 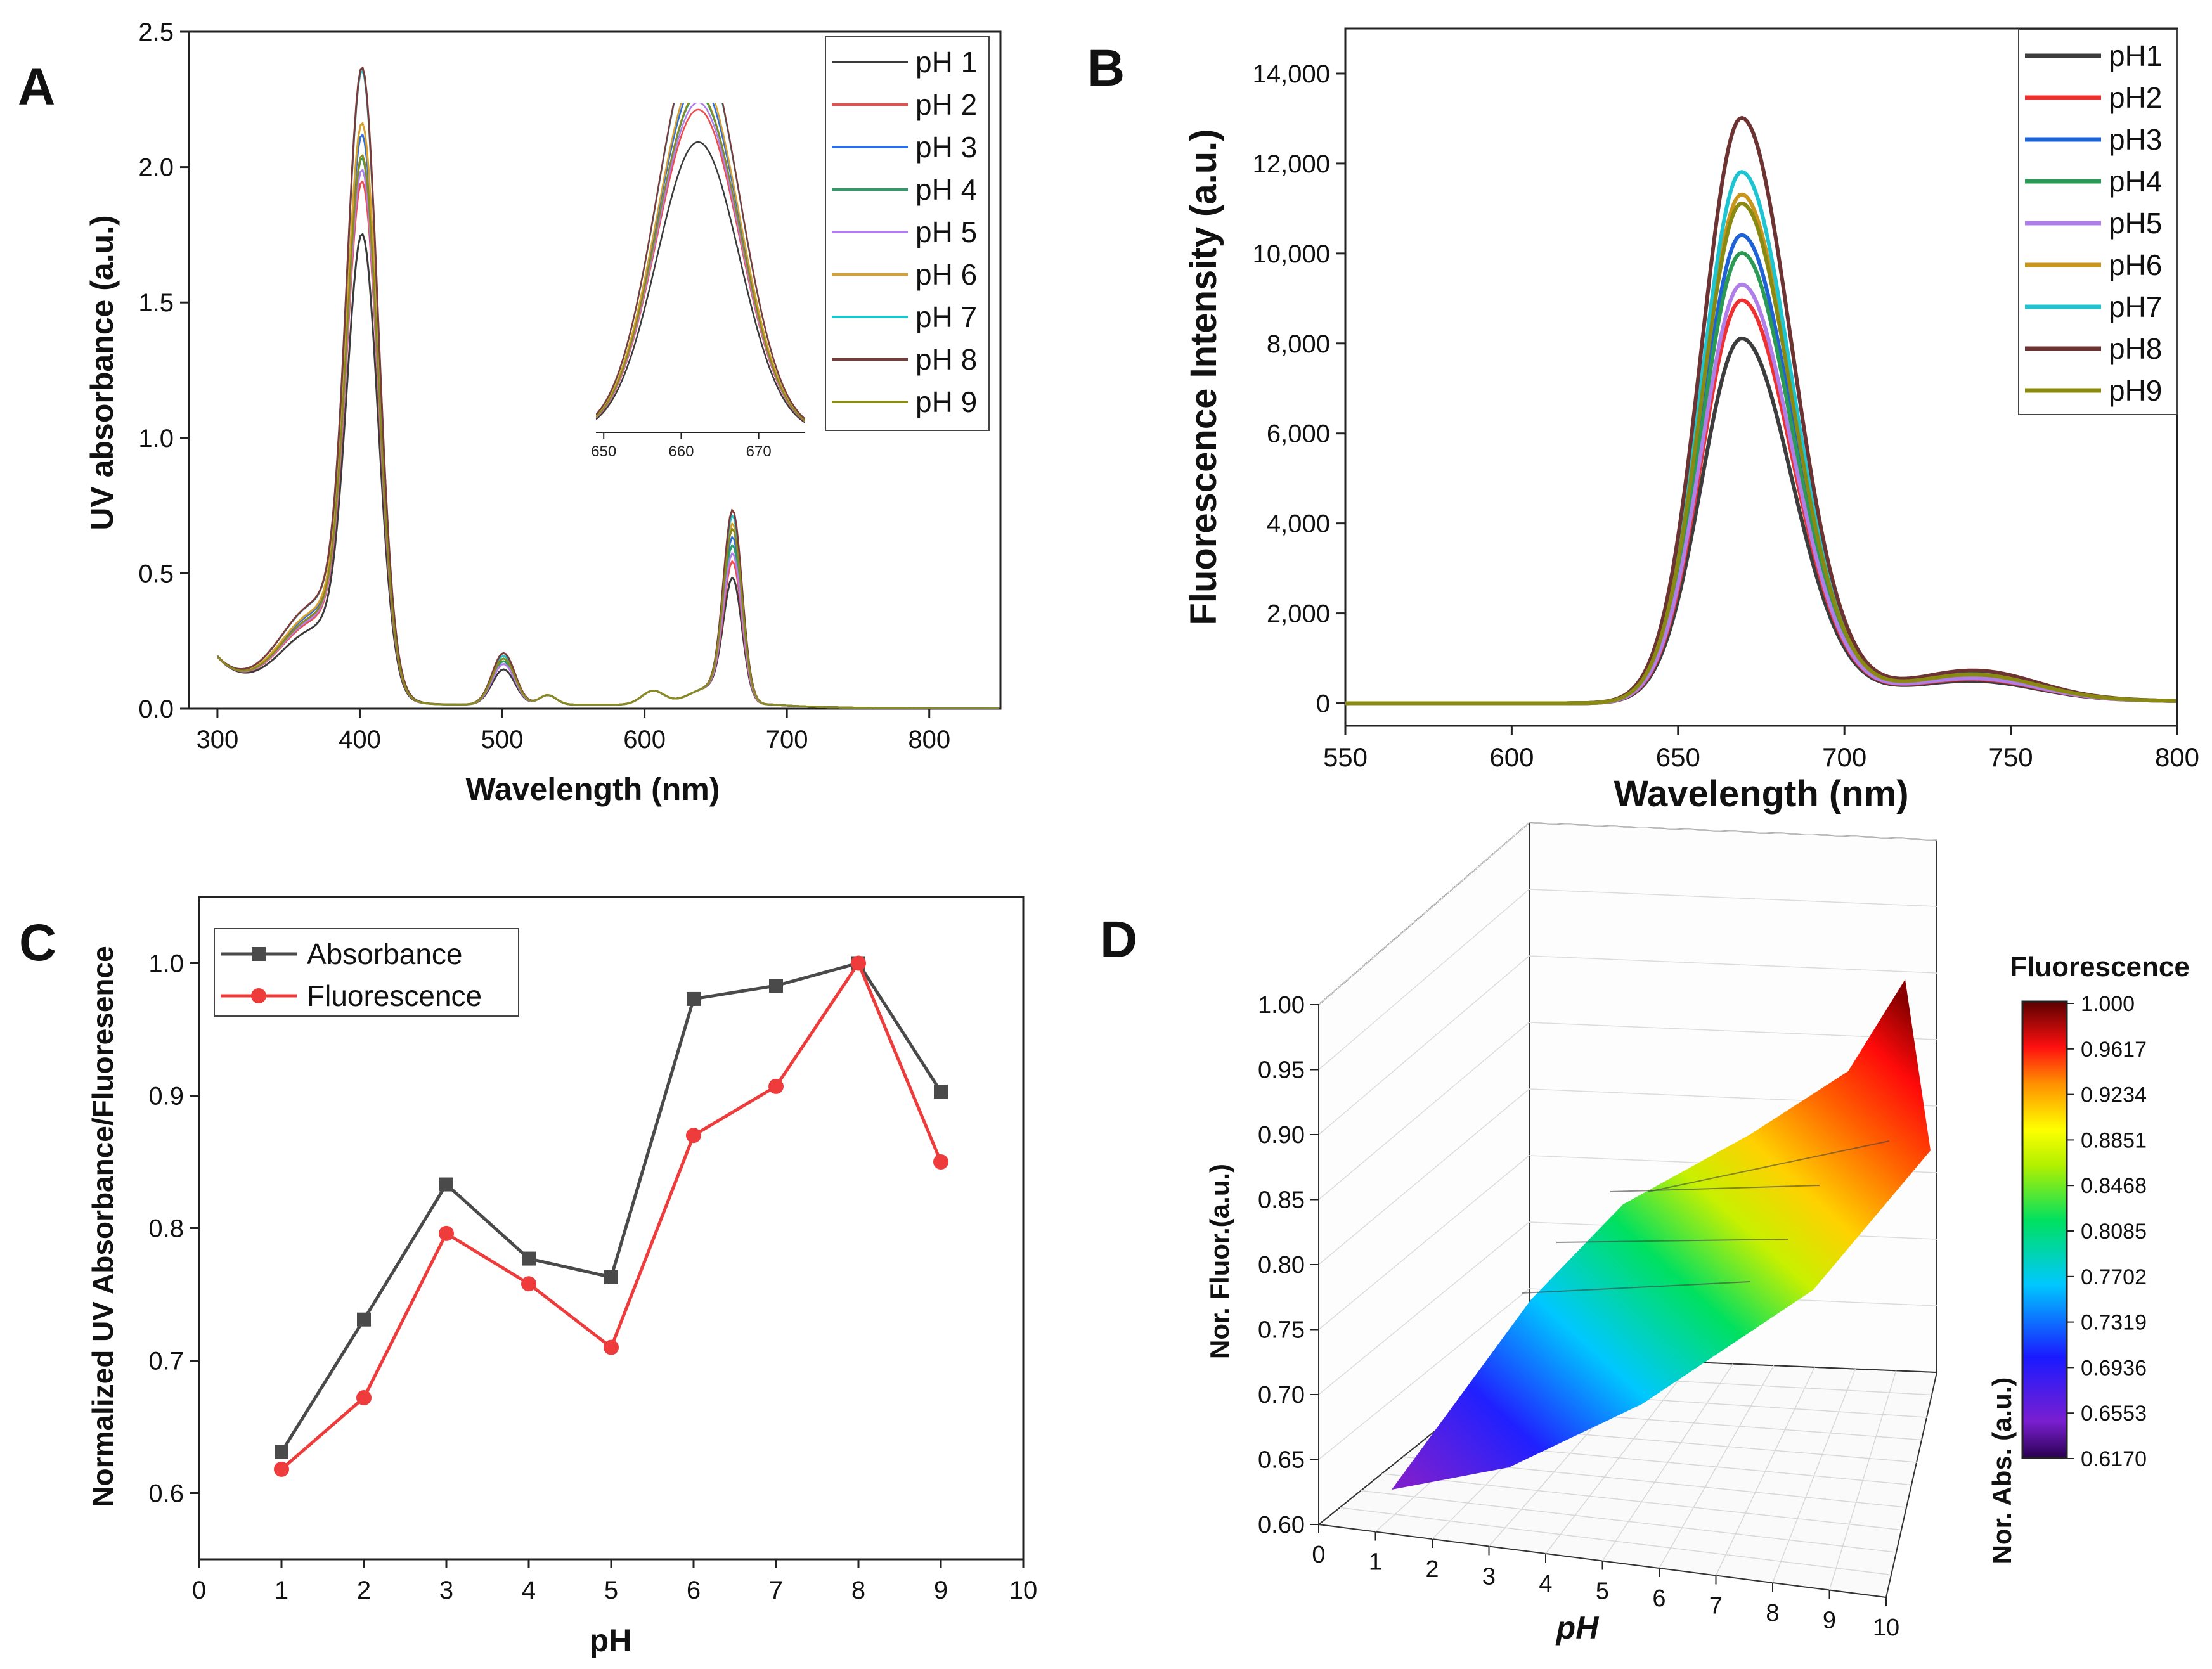 I want to click on b-xtick-label: 650, so click(x=1678, y=757).